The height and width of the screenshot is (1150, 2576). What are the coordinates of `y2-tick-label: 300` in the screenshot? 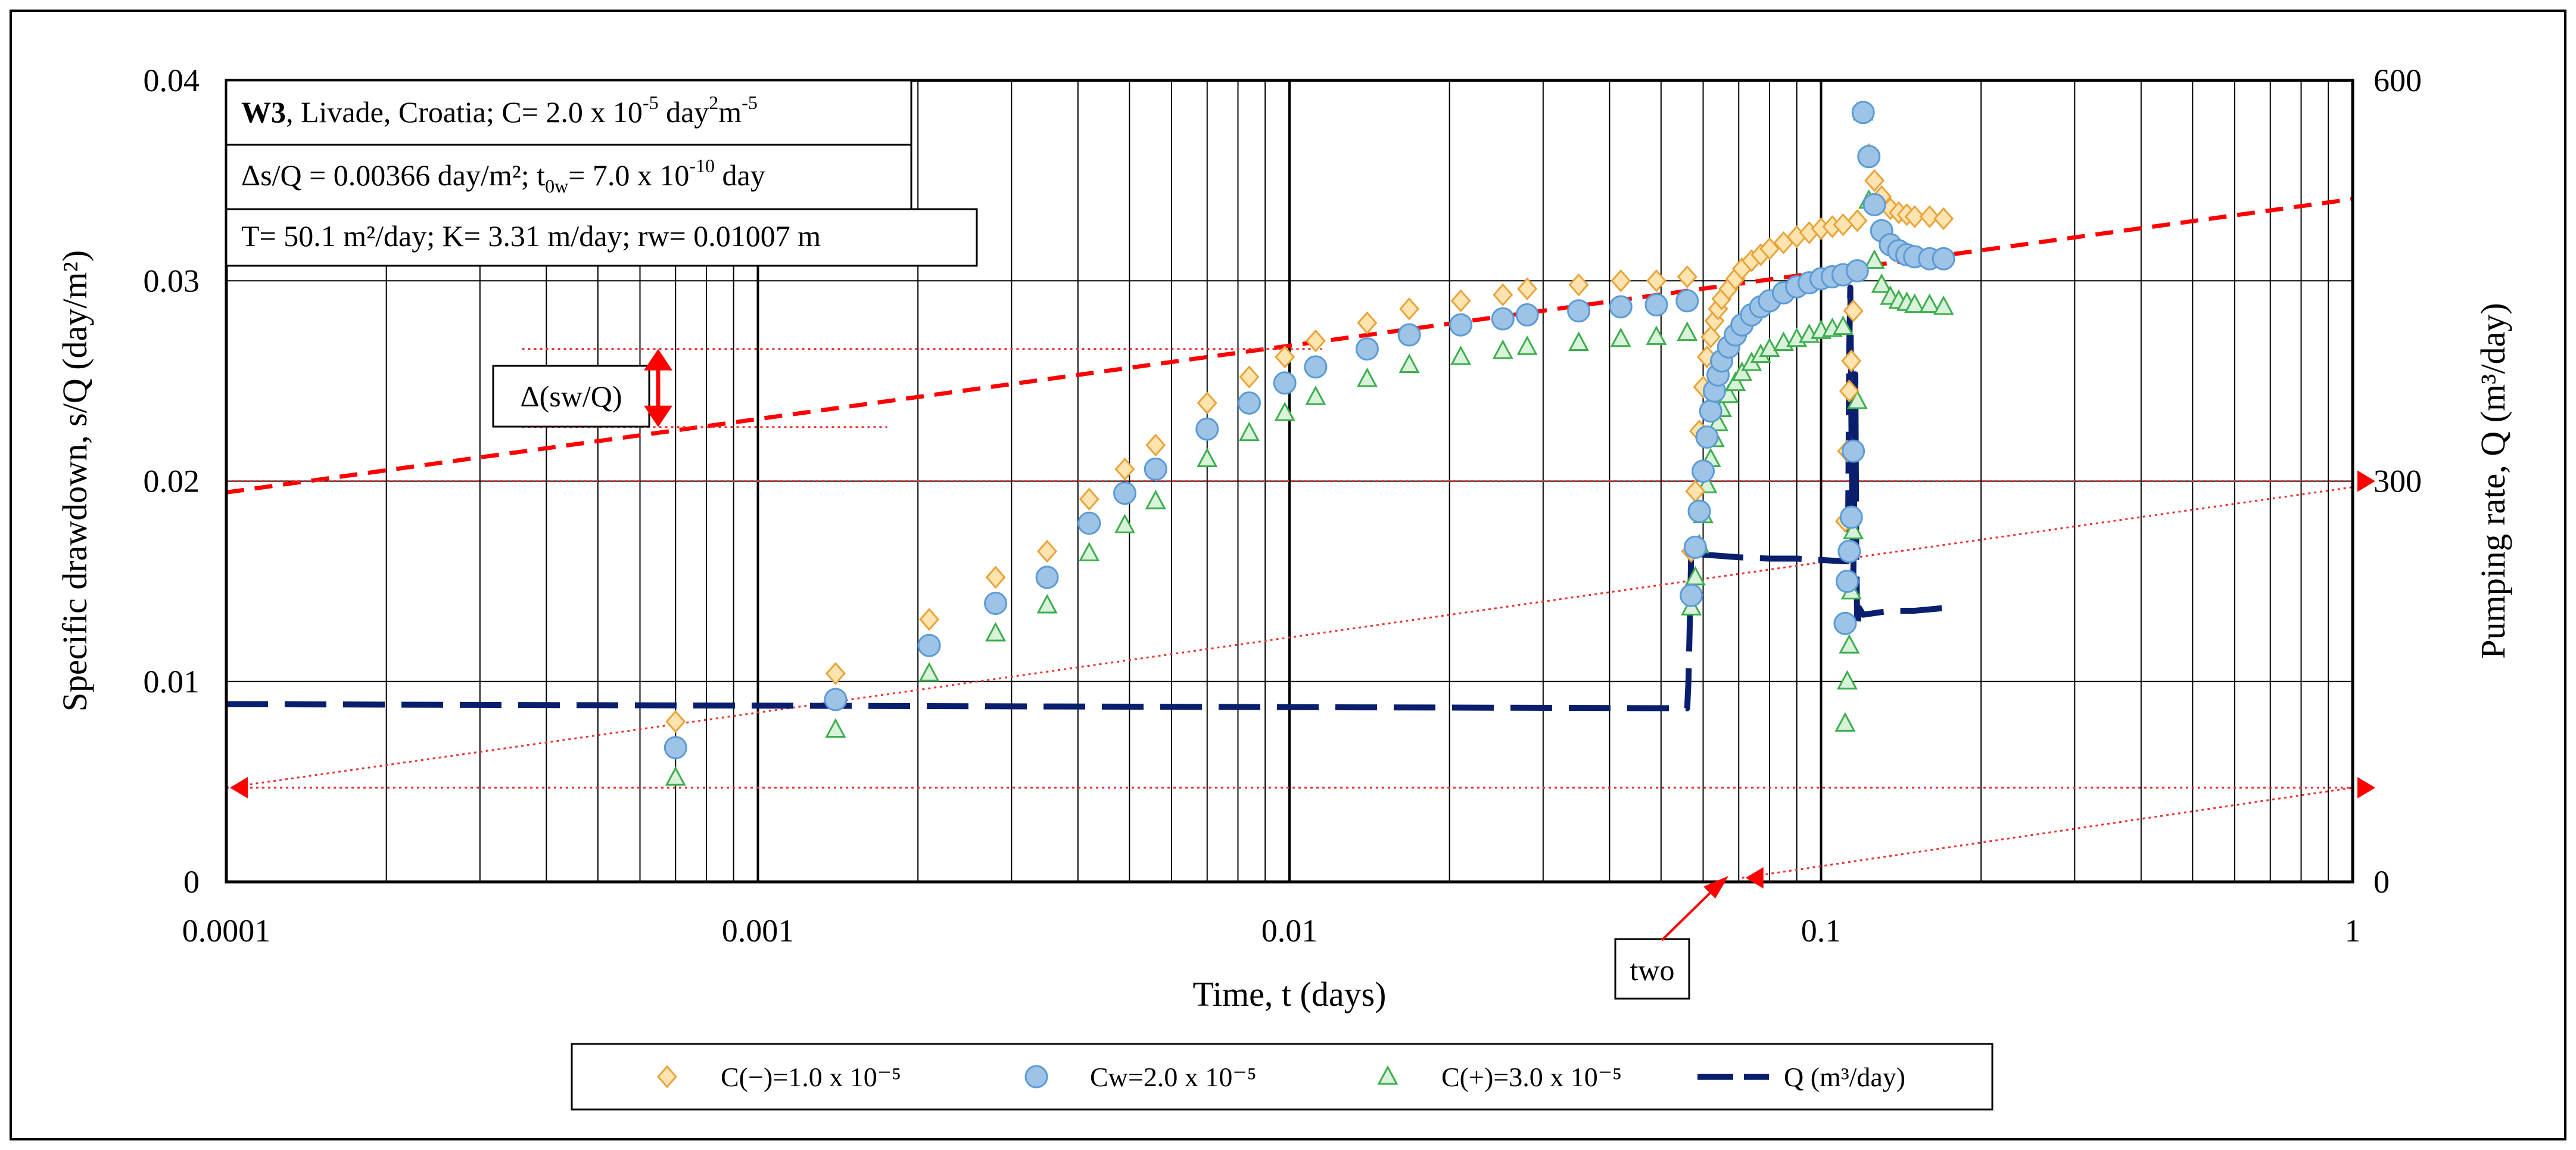 It's located at (2397, 481).